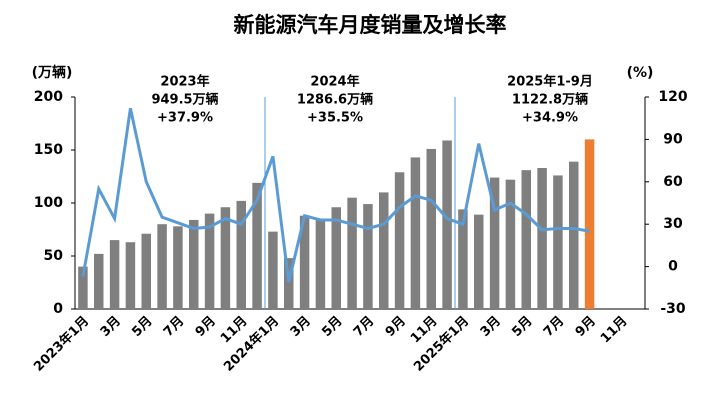  What do you see at coordinates (550, 100) in the screenshot?
I see `annotation: 1122.8万辆` at bounding box center [550, 100].